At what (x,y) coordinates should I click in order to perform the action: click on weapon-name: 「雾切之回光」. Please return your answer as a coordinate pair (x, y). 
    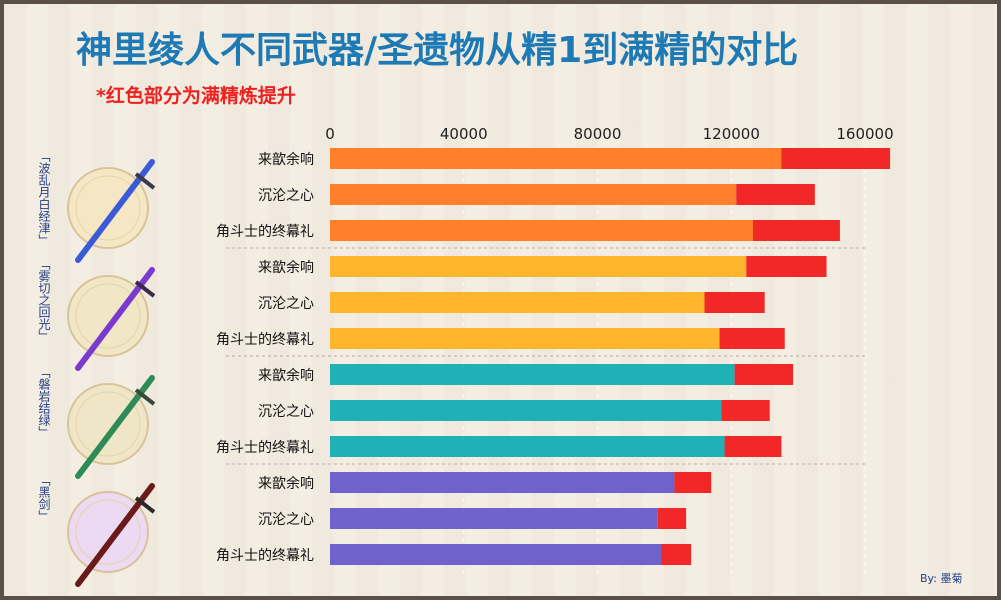
    Looking at the image, I should click on (44, 300).